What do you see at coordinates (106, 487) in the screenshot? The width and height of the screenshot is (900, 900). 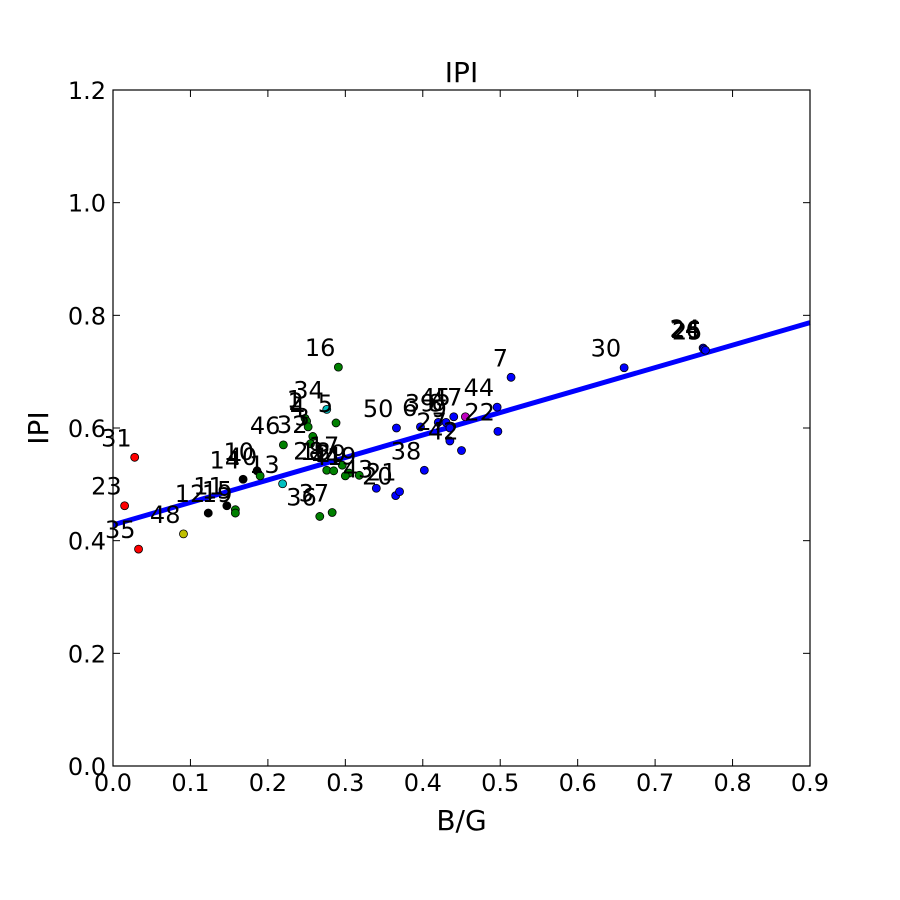 I see `point-label: 23` at bounding box center [106, 487].